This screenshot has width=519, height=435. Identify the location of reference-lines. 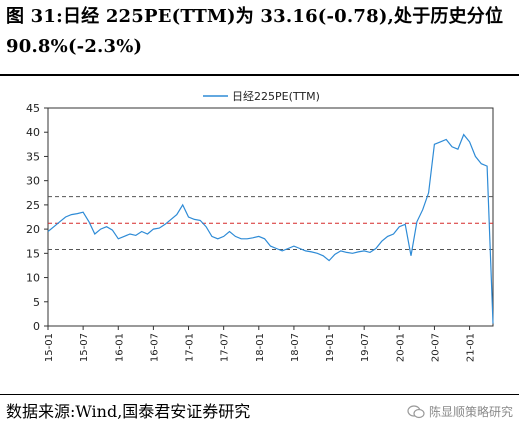
(270, 223).